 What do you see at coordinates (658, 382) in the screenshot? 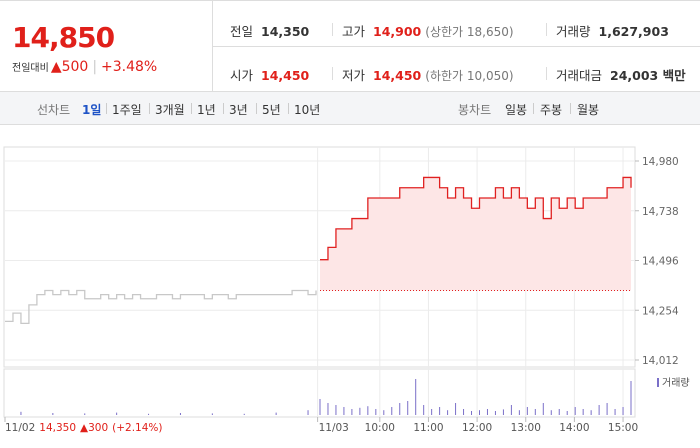
I see `volume-legend-swatch` at bounding box center [658, 382].